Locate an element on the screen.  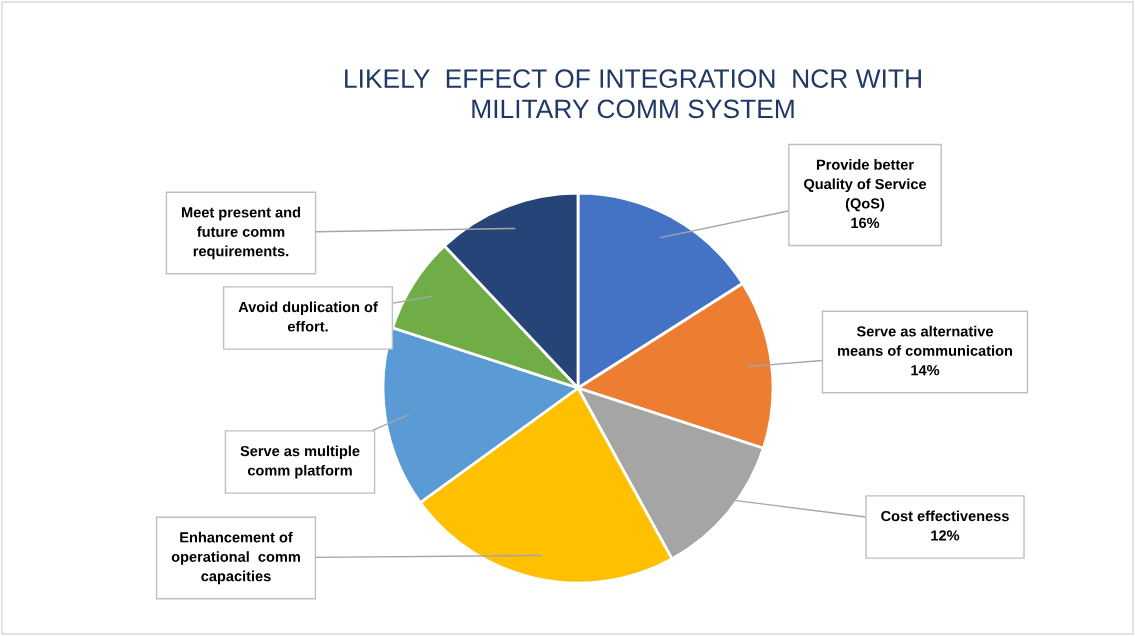
data-label: 12% is located at coordinates (945, 535).